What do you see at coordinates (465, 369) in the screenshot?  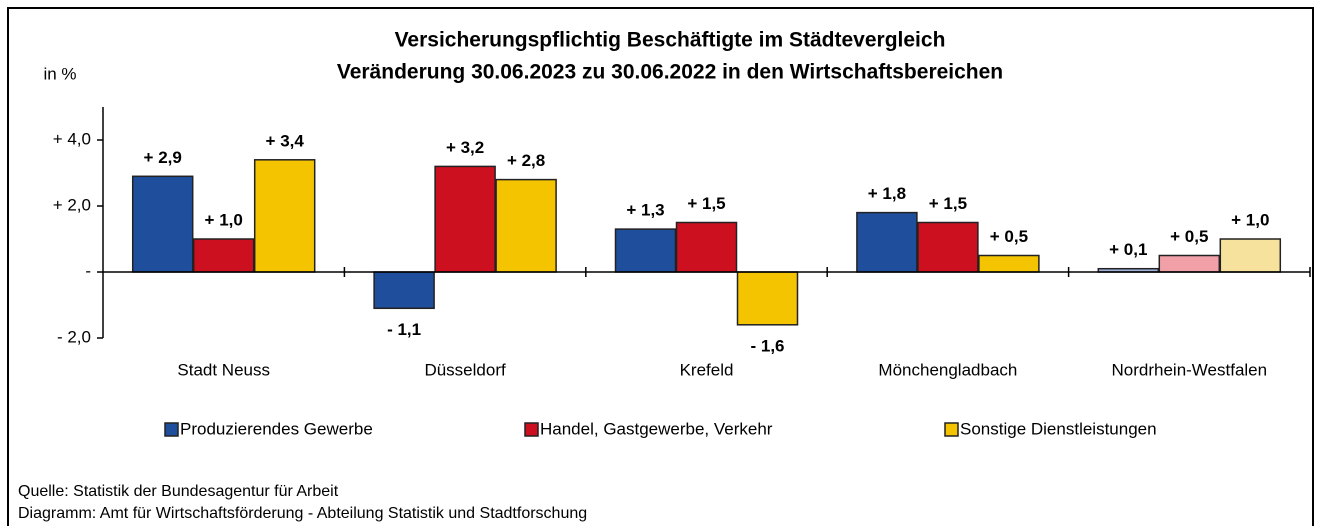 I see `x-tick-label: Düsseldorf` at bounding box center [465, 369].